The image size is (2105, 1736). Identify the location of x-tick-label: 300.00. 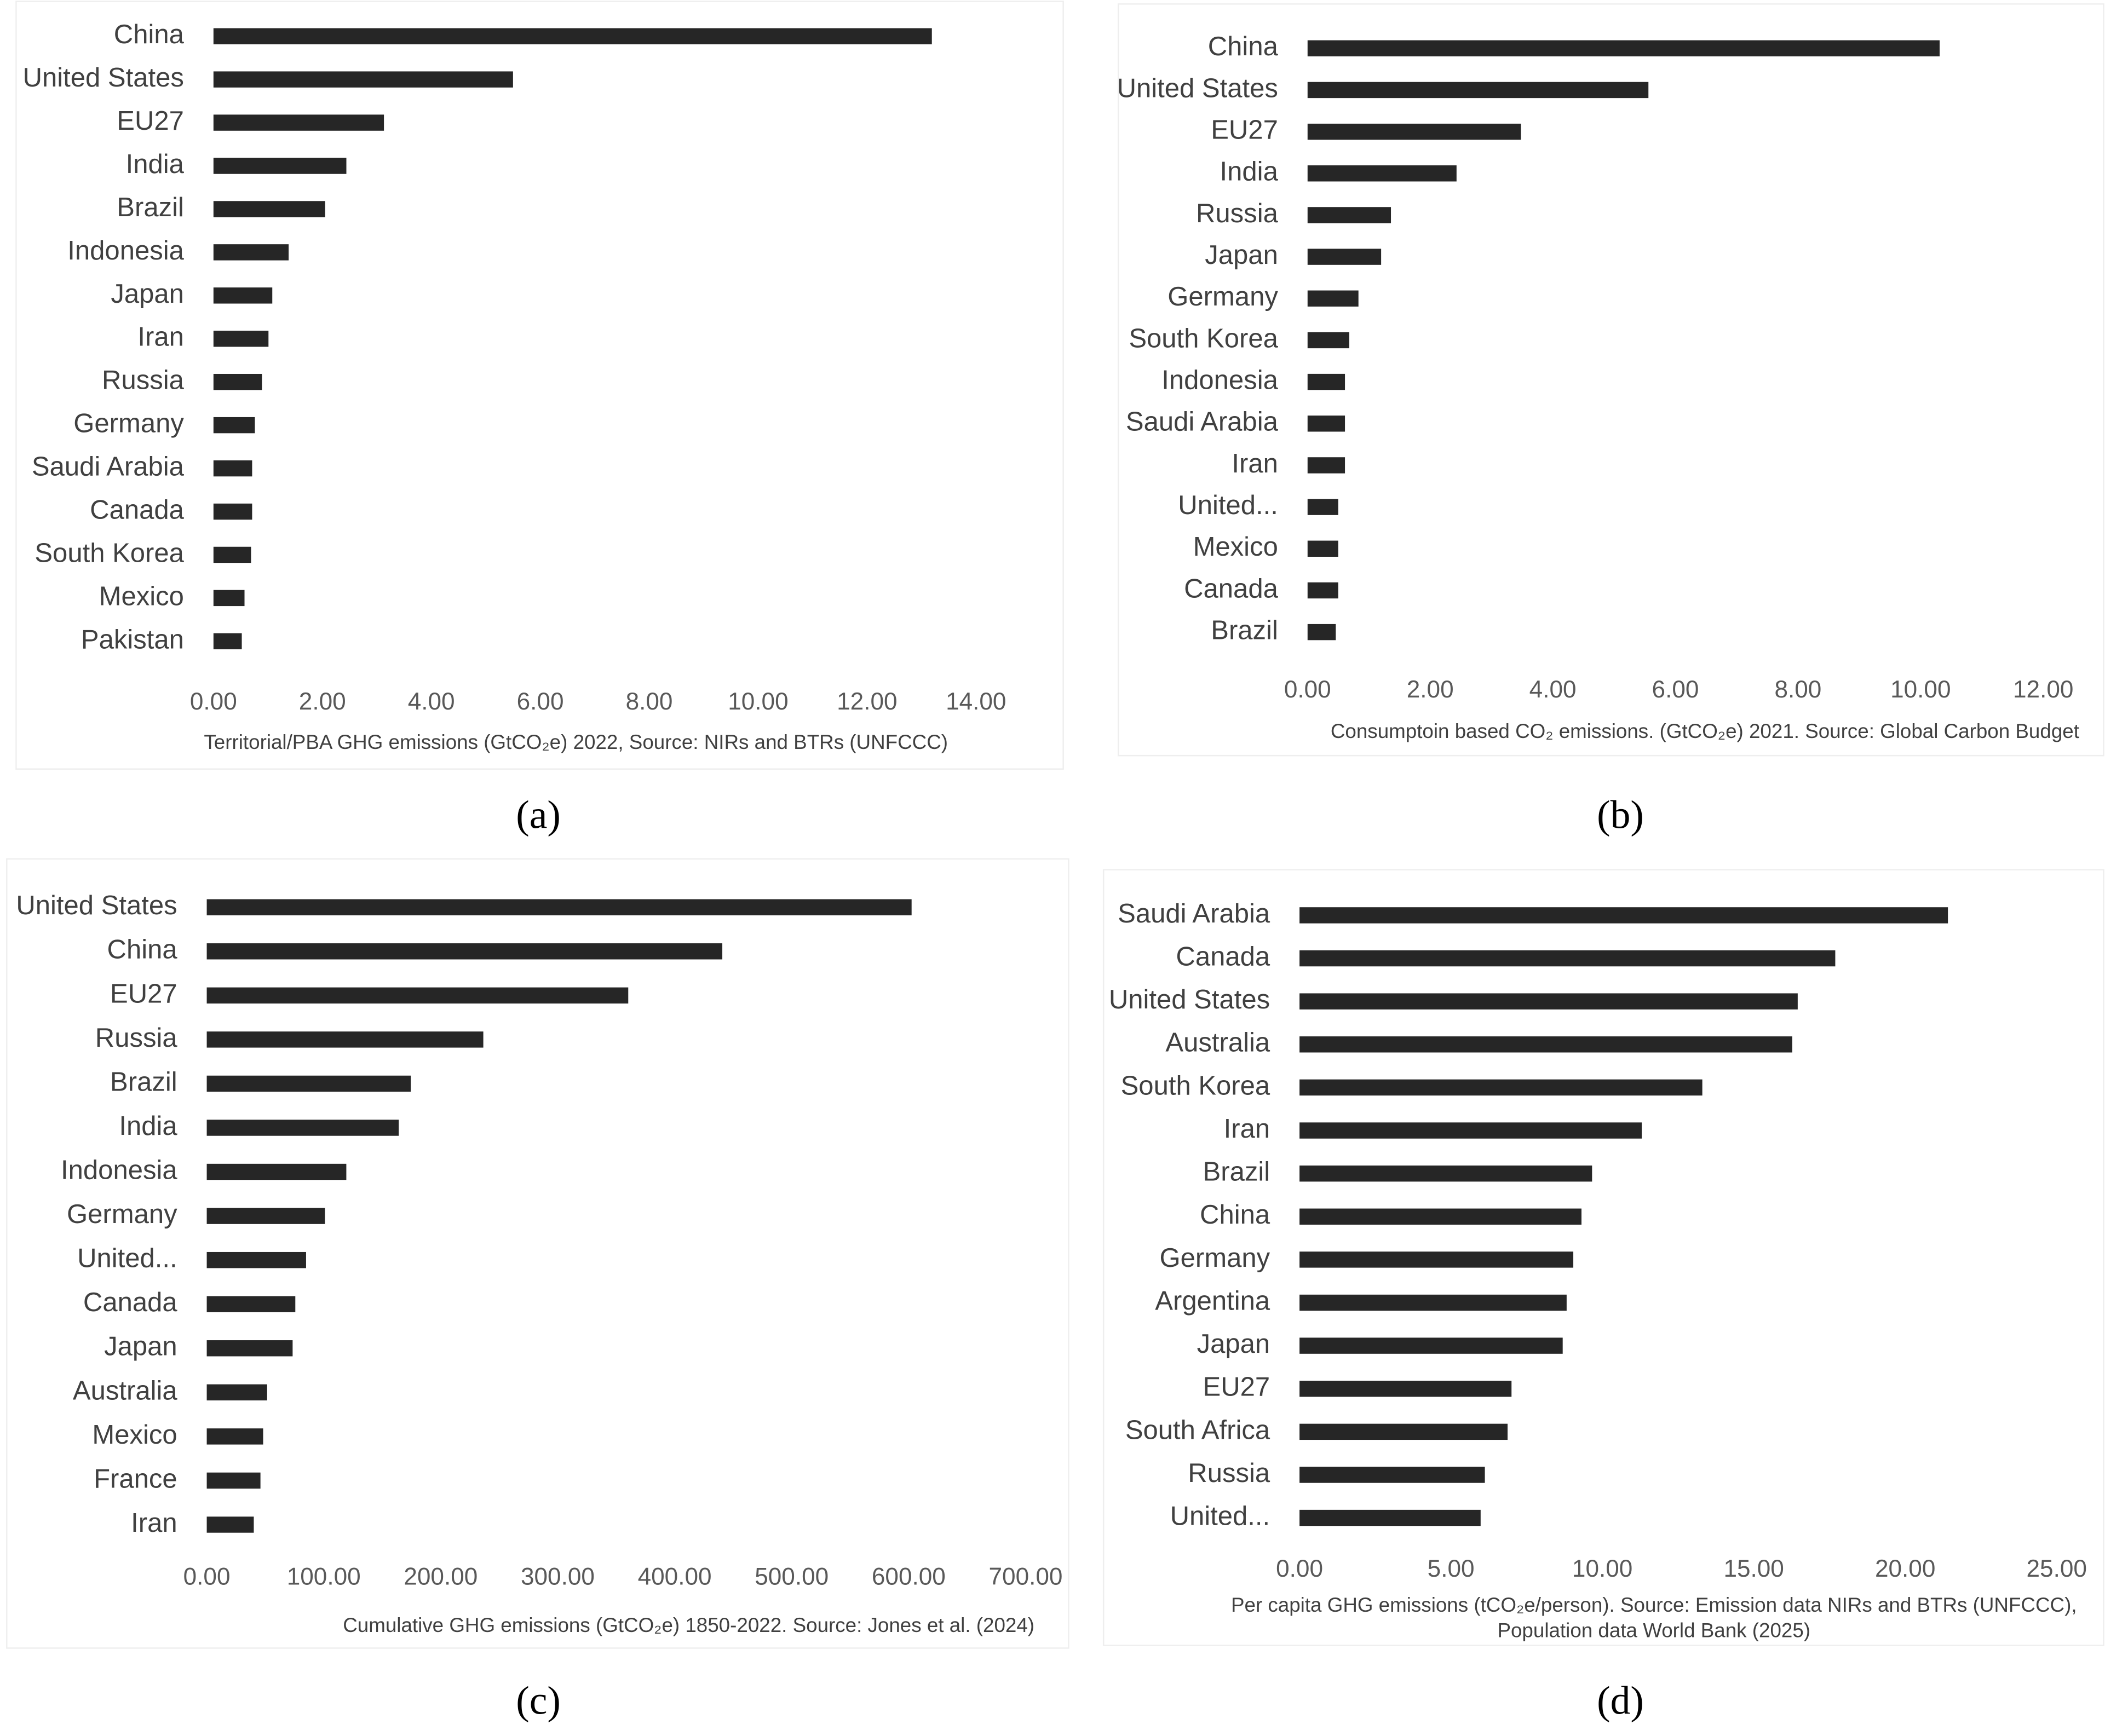
(558, 1577).